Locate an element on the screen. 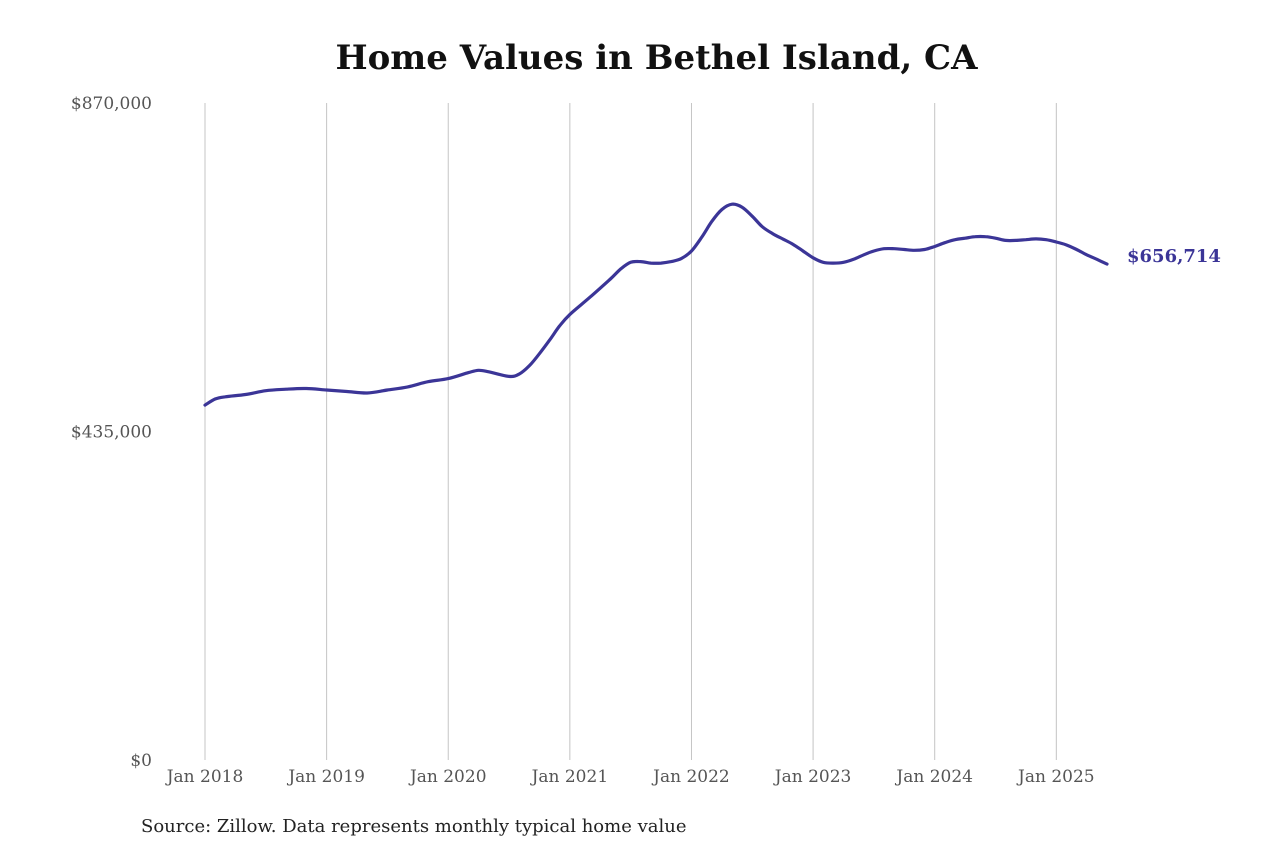 This screenshot has height=853, width=1280. y-axis-tick-labels: $870,000 $435,000 $0 is located at coordinates (111, 432).